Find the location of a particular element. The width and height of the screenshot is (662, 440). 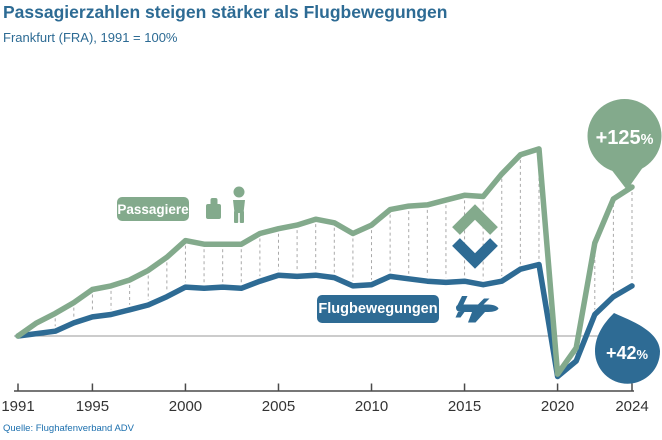

x-tick-label: 1995 is located at coordinates (92, 406).